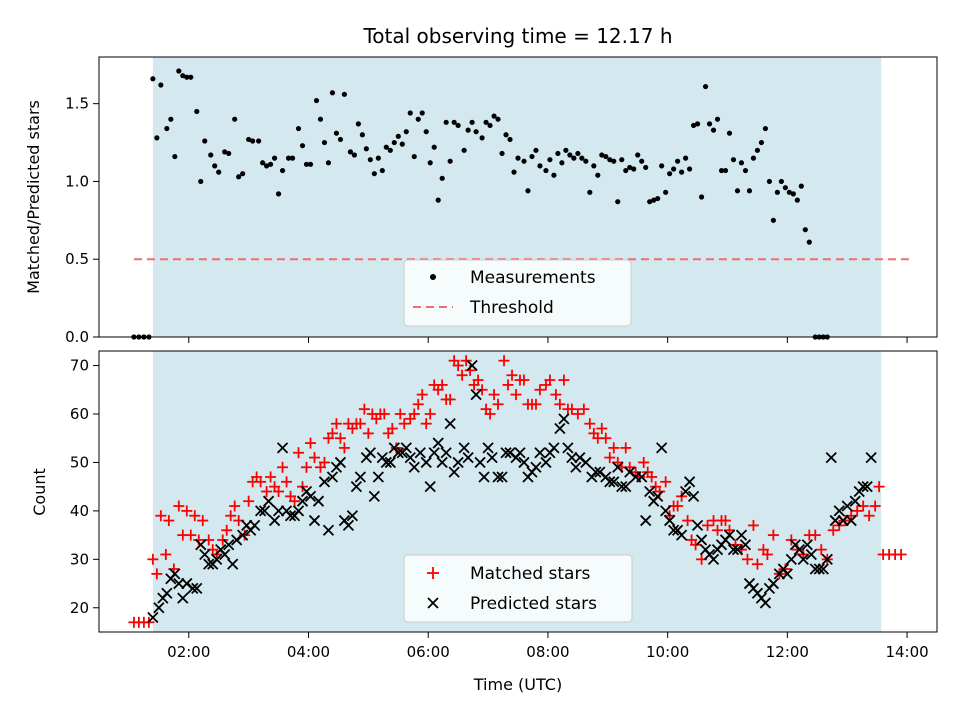 The height and width of the screenshot is (720, 960). I want to click on legend-box-bottom, so click(518, 588).